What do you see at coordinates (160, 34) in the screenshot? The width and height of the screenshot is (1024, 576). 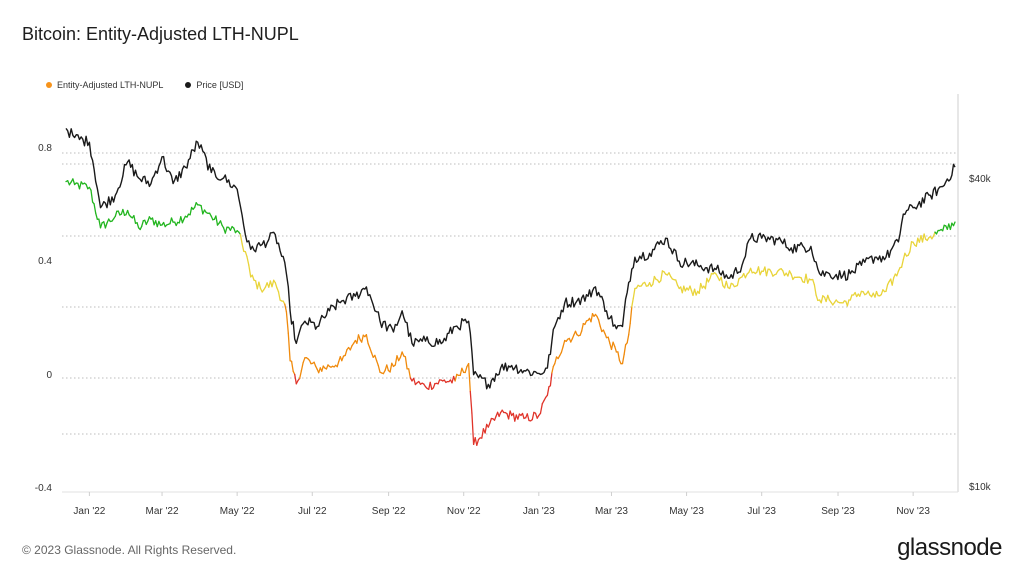 I see `chart-title: Bitcoin: Entity-Adjusted LTH-NUPL` at bounding box center [160, 34].